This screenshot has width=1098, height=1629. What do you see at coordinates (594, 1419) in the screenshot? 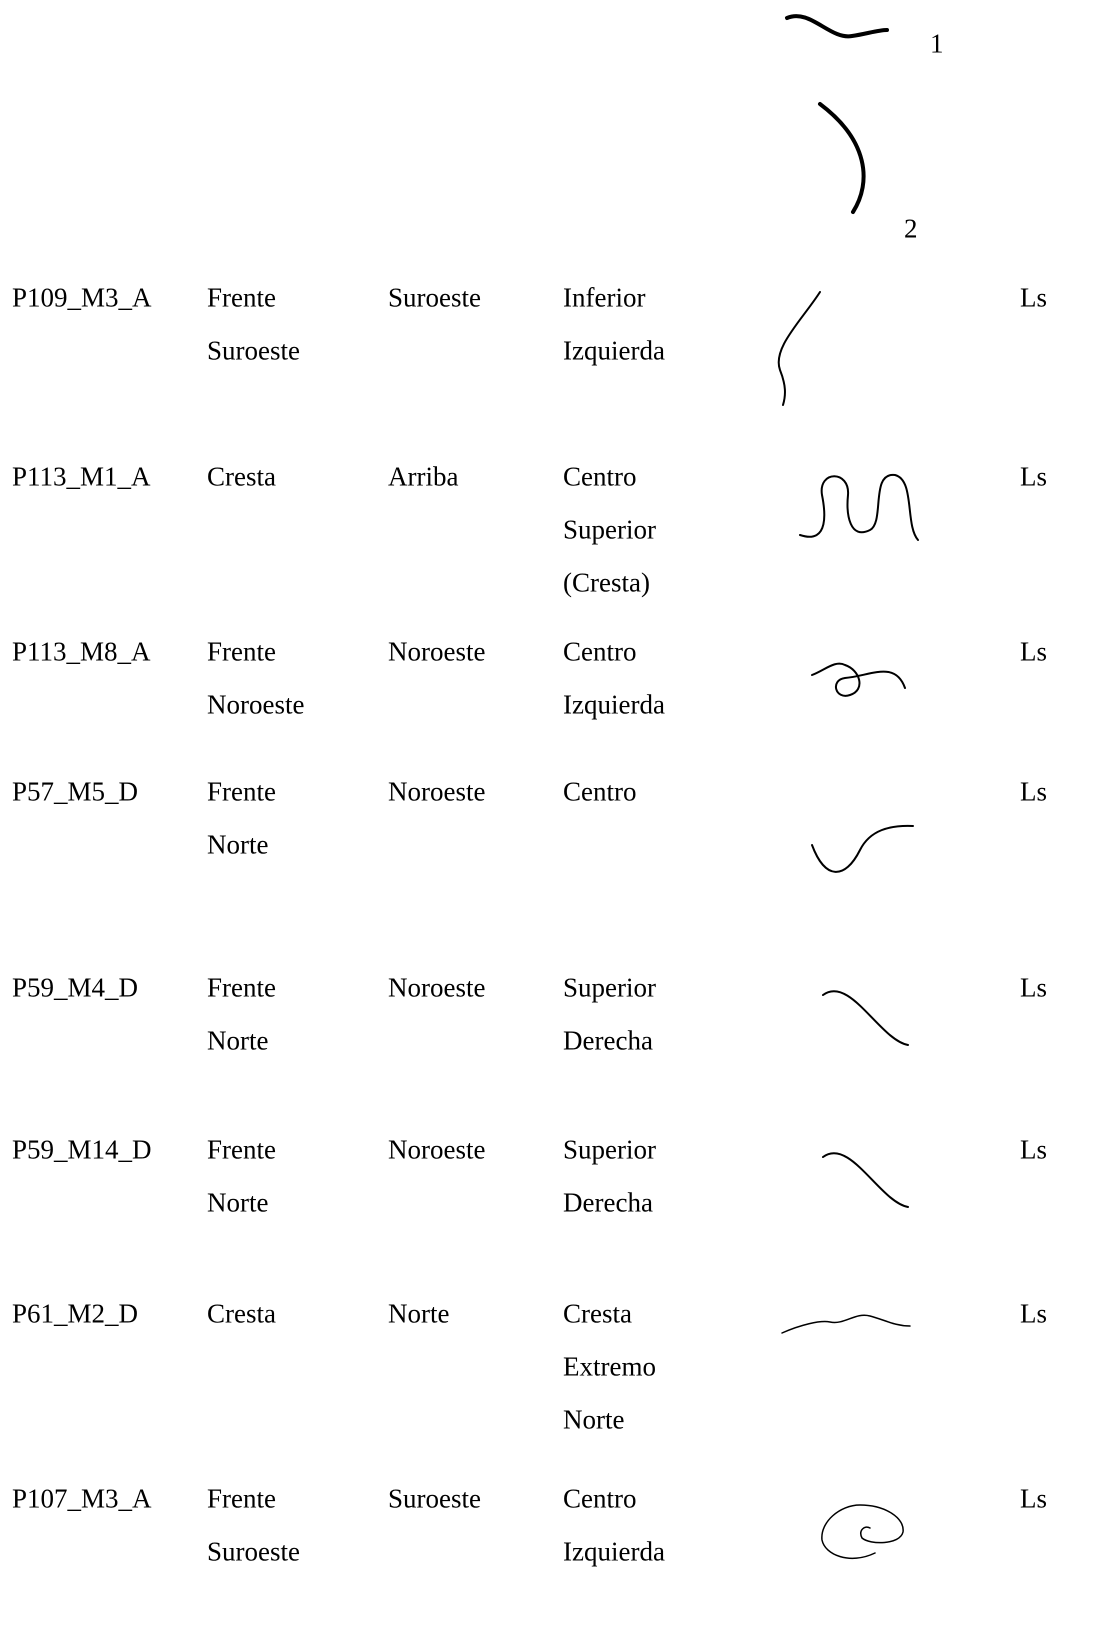
I see `position: Norte` at bounding box center [594, 1419].